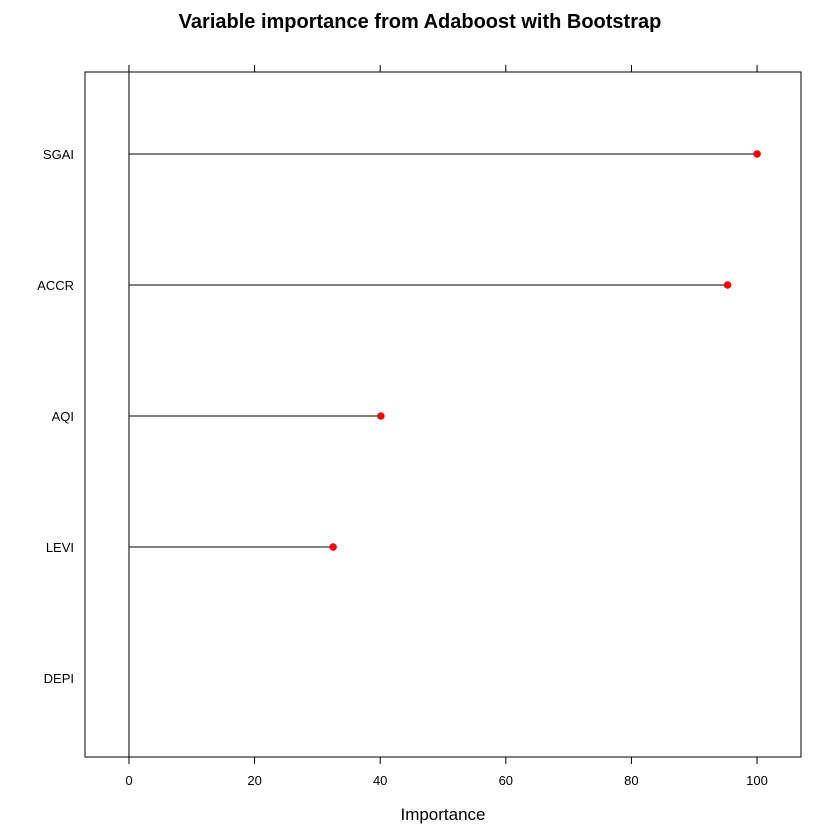 This screenshot has height=840, width=840. I want to click on y-tick-labels: SGAI ACCR AQI LEVI DEPI, so click(55, 416).